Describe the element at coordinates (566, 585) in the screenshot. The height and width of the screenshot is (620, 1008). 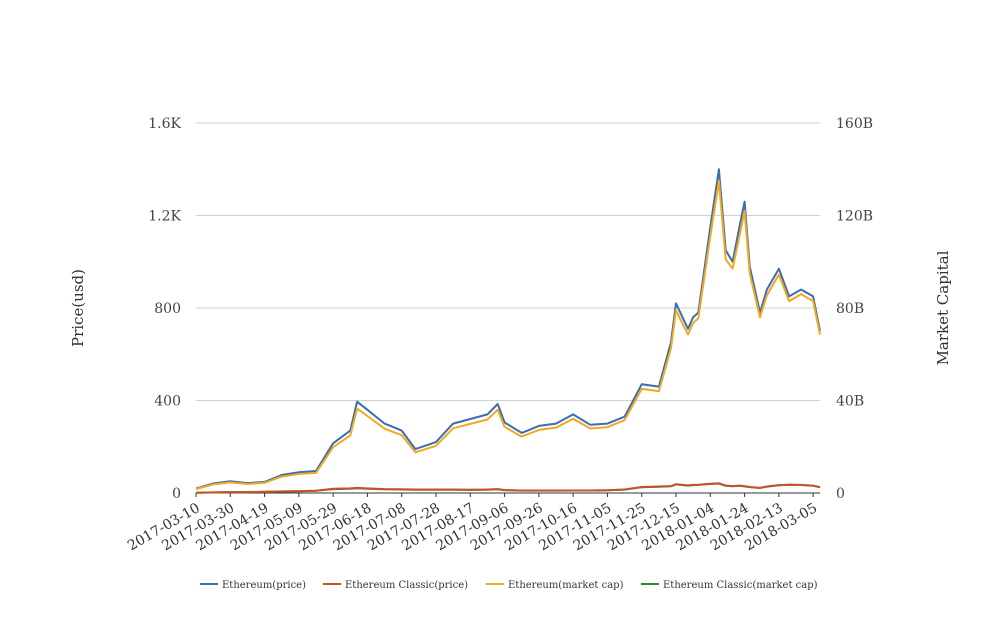
I see `legend-label: Ethereum(market cap)` at that location.